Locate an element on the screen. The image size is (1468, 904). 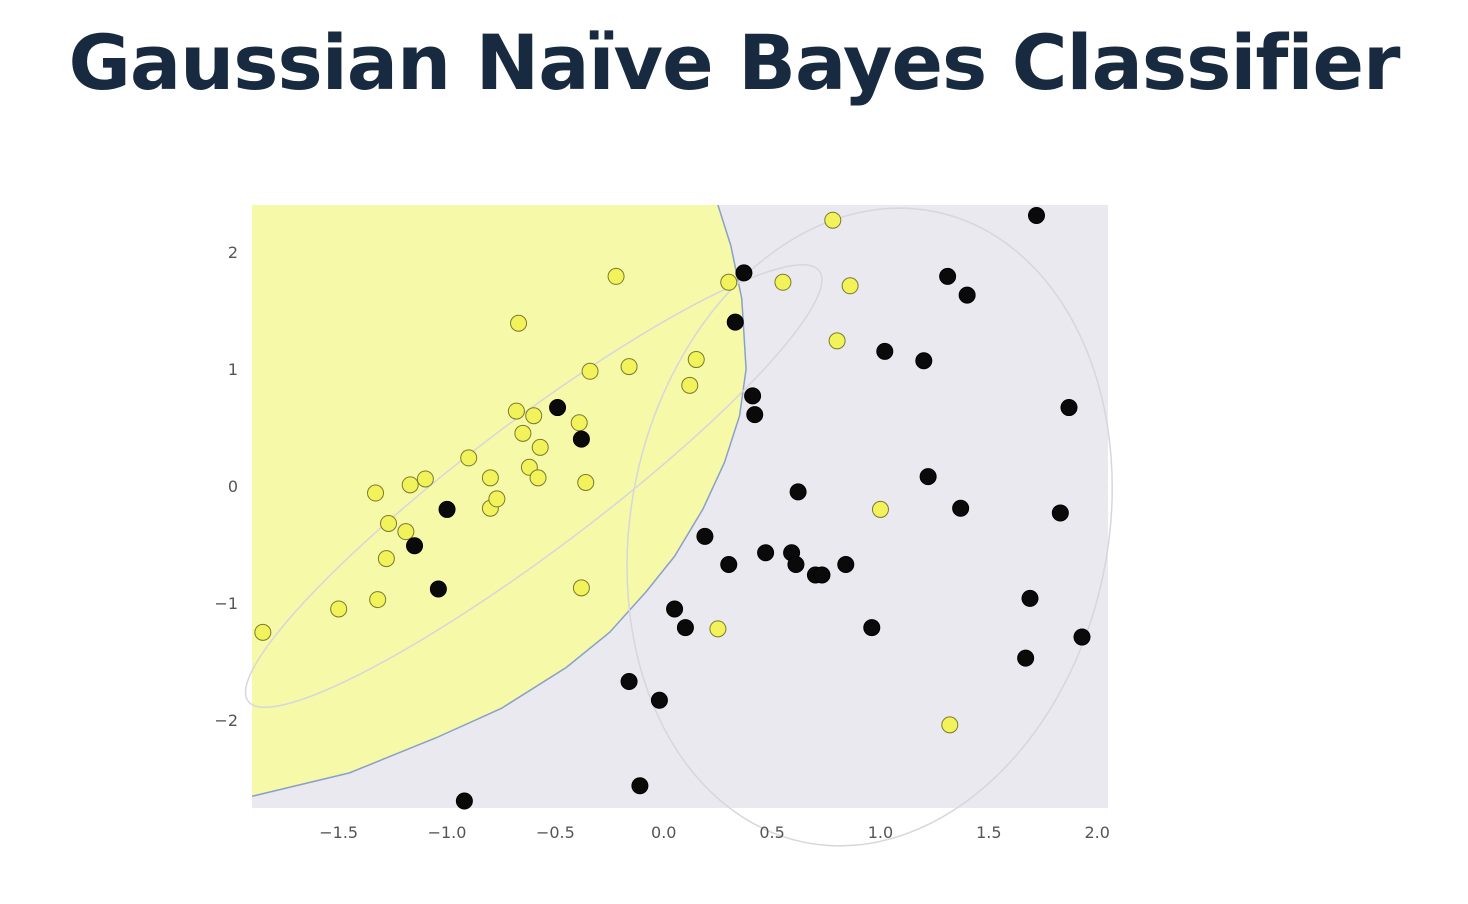
y-tick-label: 2 is located at coordinates (233, 252).